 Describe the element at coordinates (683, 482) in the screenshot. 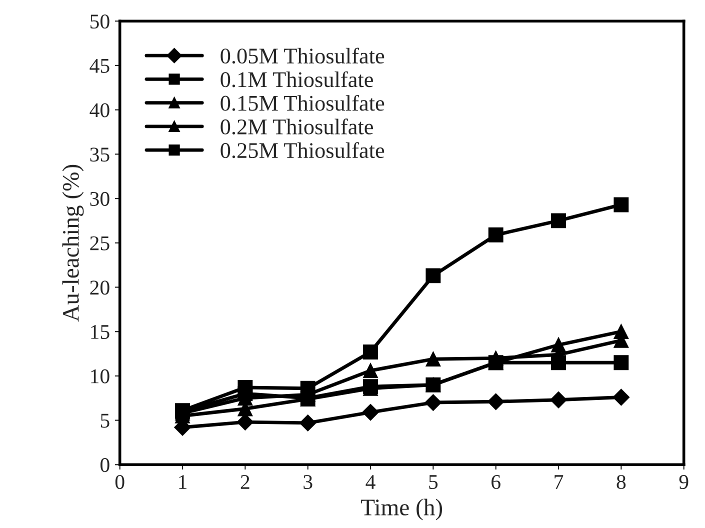

I see `x-tick-label: 9` at that location.